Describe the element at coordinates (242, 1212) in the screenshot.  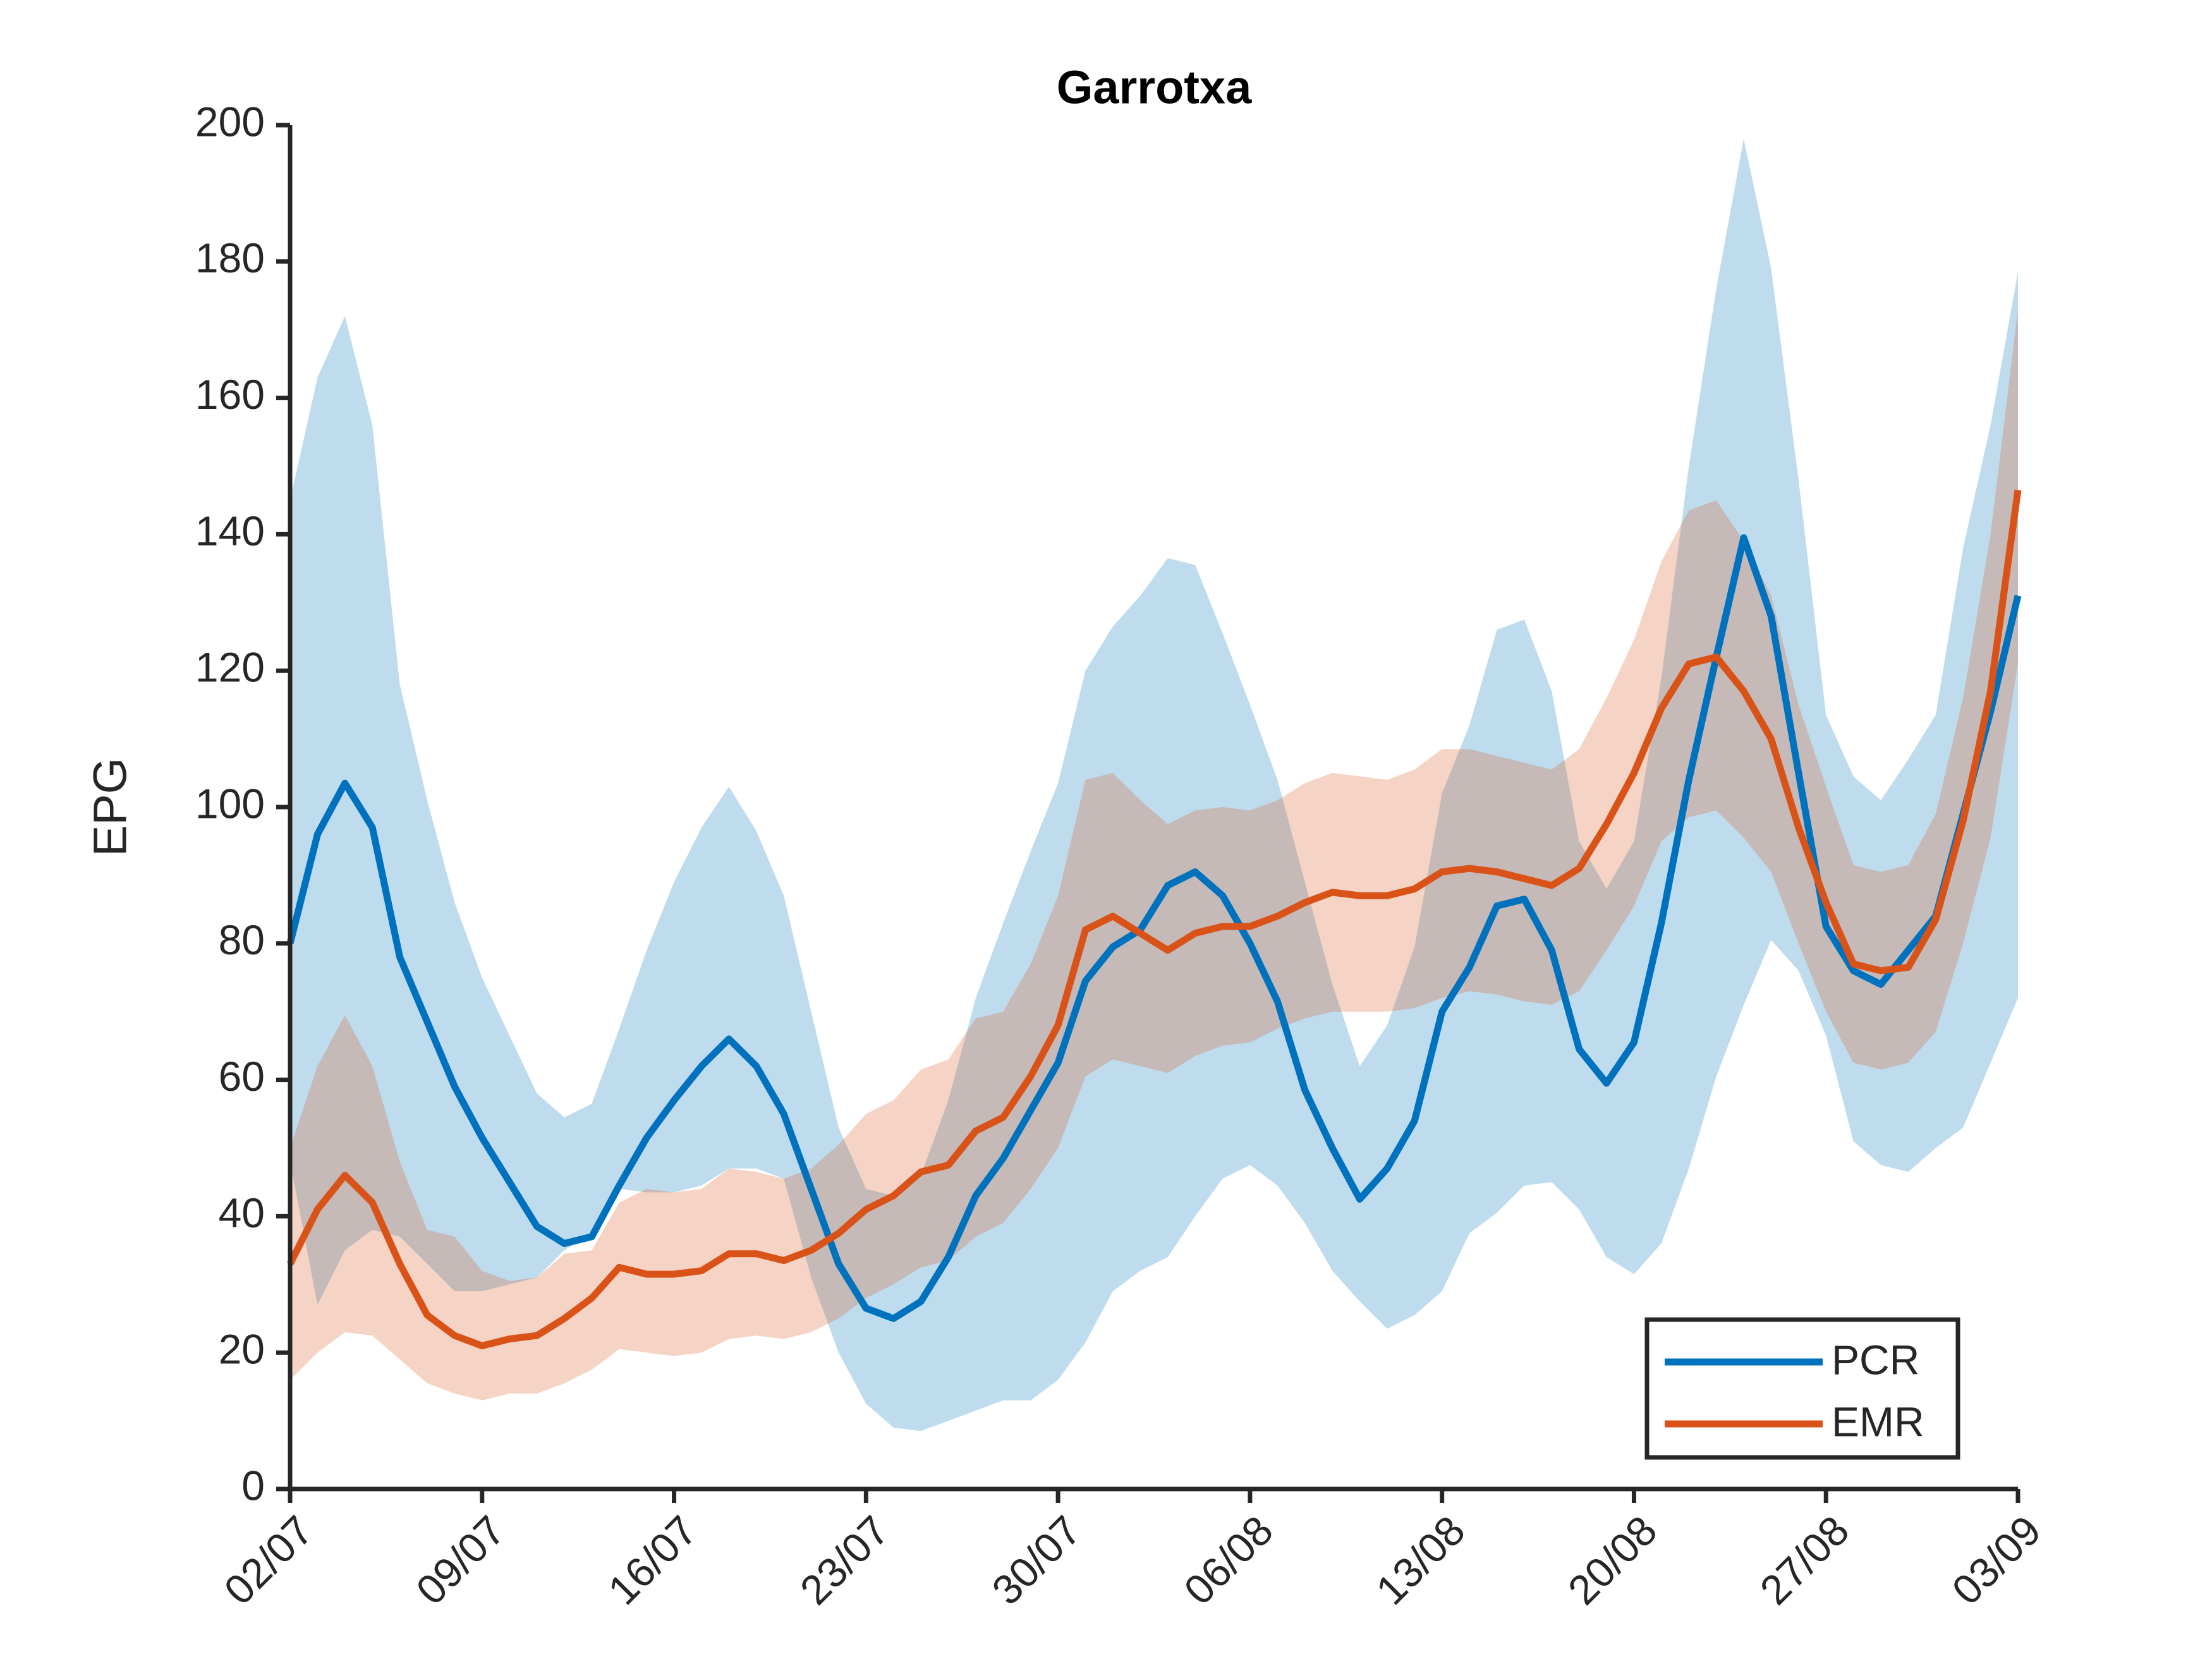
I see `y-tick-label: 40` at that location.